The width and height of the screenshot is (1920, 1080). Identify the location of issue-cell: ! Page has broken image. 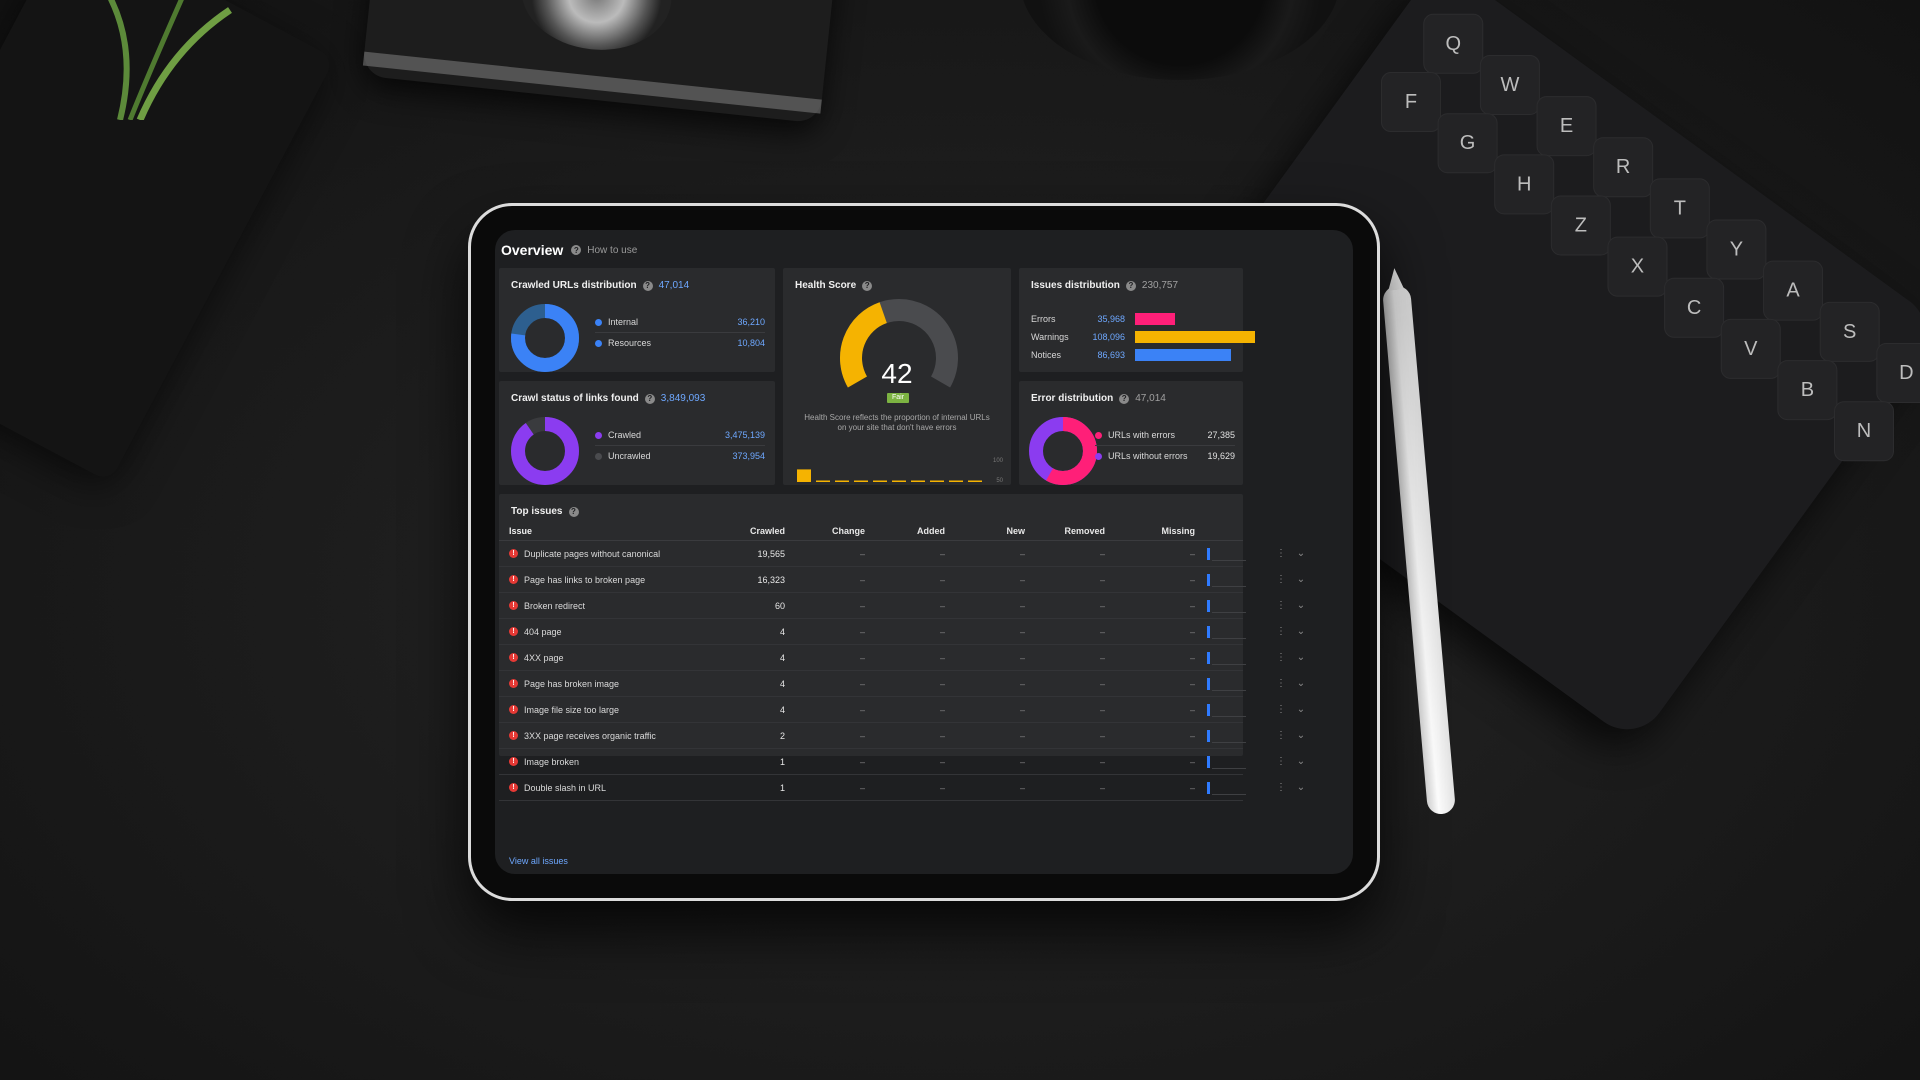
(610, 684).